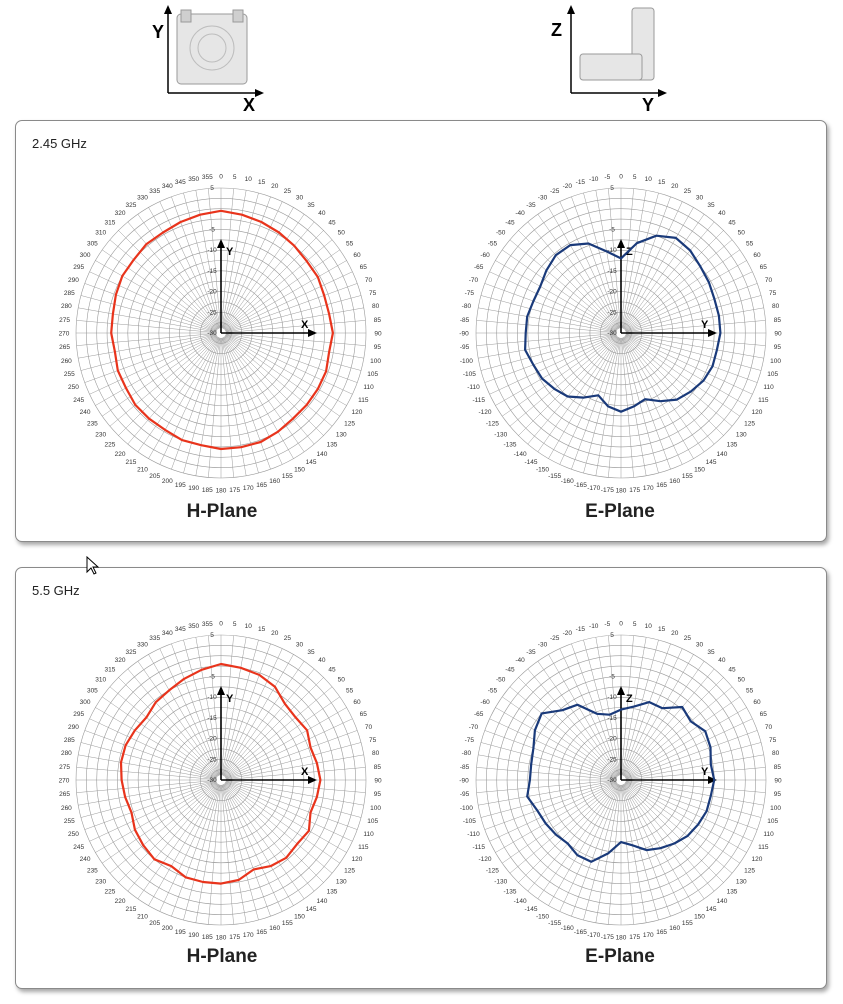 The height and width of the screenshot is (1004, 843). Describe the element at coordinates (69, 821) in the screenshot. I see `angle-tick-label: 255` at that location.